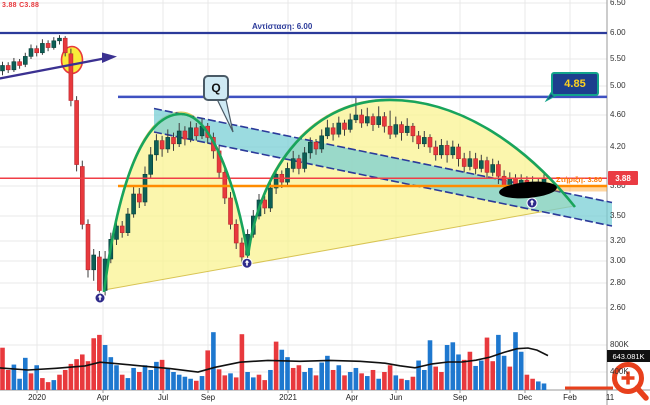 This screenshot has width=650, height=405. I want to click on y-axis-label: 3.00, so click(618, 260).